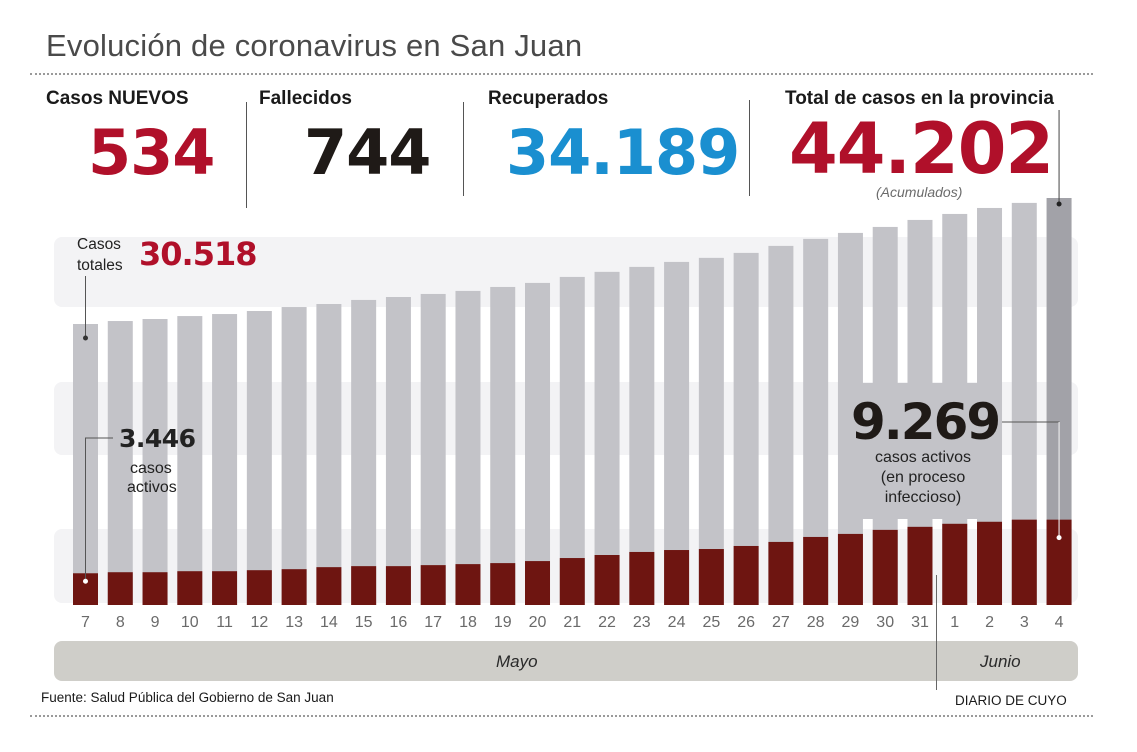  I want to click on x-tick-label: 8, so click(120, 622).